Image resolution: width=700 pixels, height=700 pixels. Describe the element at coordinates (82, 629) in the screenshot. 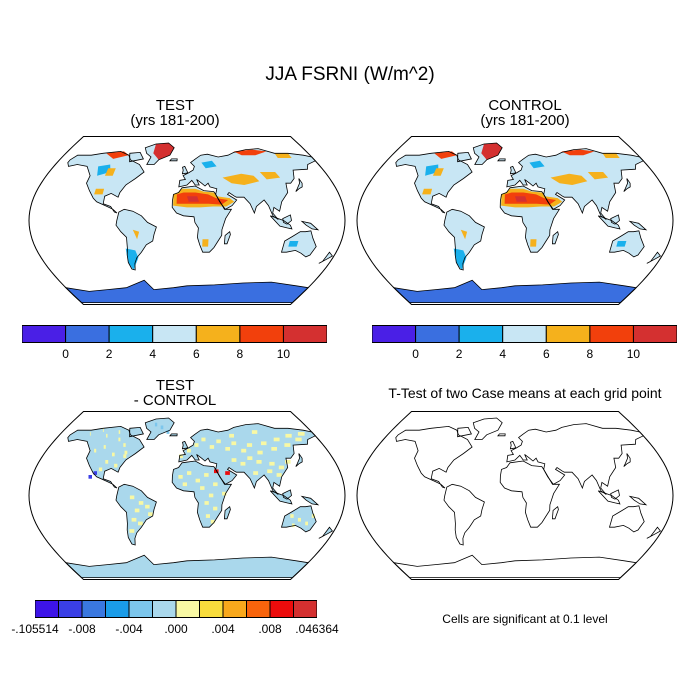

I see `colorbar-label: -.008` at that location.